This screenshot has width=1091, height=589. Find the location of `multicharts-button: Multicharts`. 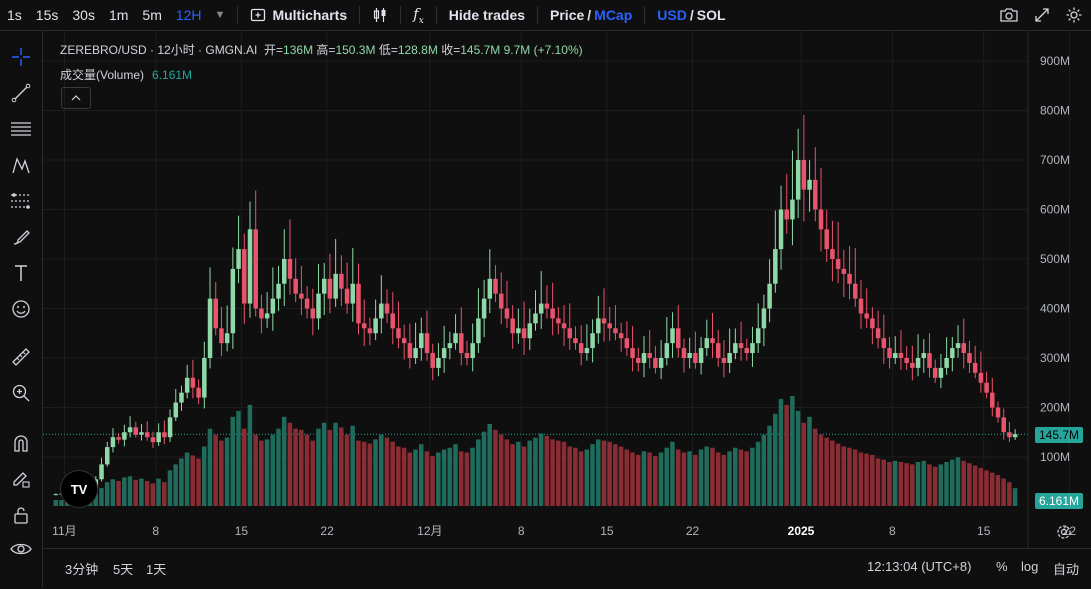

multicharts-button: Multicharts is located at coordinates (298, 15).